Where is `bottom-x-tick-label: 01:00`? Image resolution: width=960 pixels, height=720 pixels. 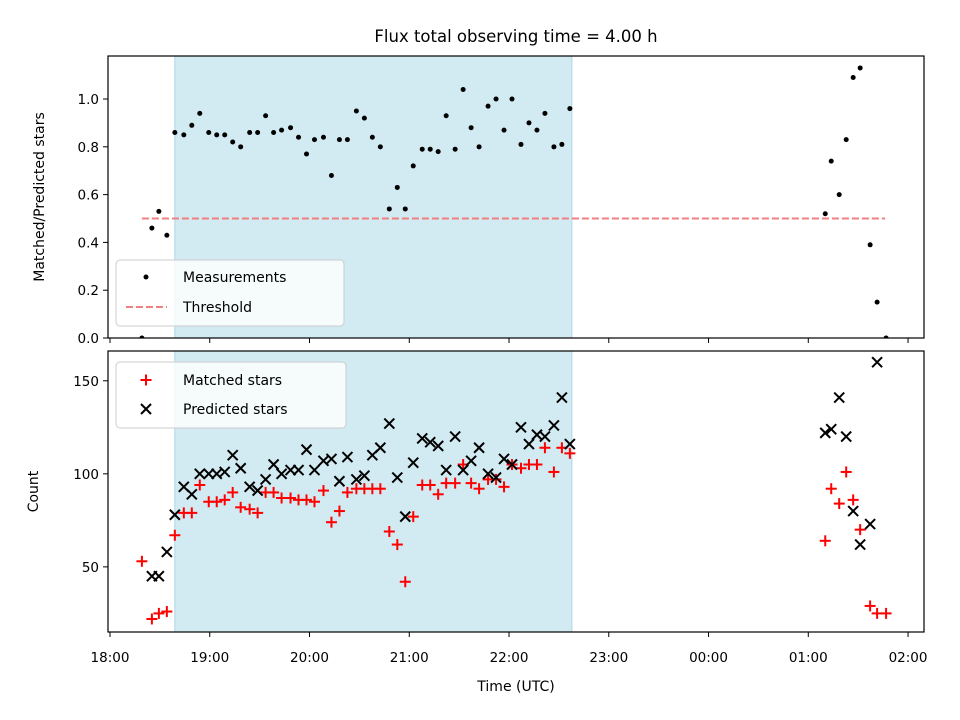
bottom-x-tick-label: 01:00 is located at coordinates (808, 658).